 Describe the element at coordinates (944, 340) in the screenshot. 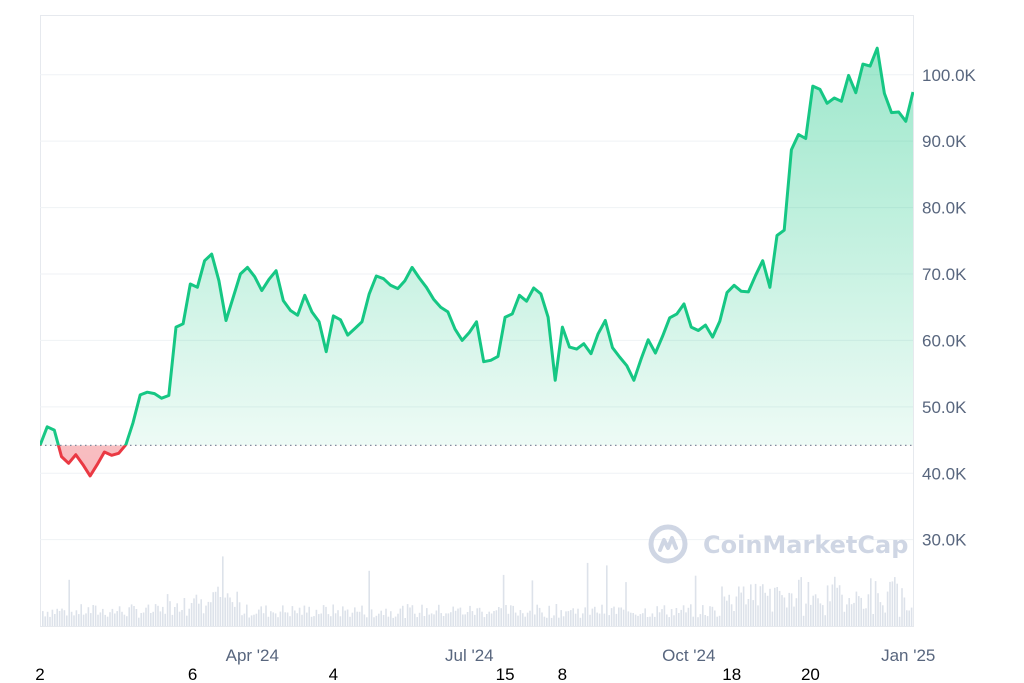

I see `y-tick-label: 60.0K` at that location.